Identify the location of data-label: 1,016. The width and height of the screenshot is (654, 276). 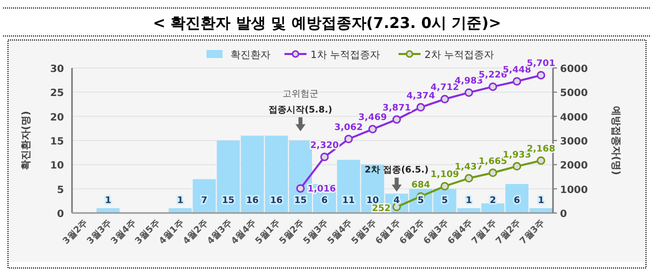
(321, 189).